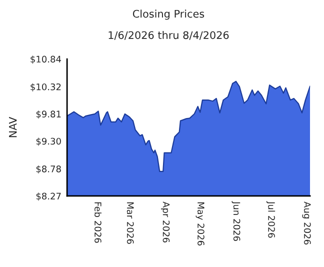 The image size is (324, 267). What do you see at coordinates (48, 169) in the screenshot?
I see `y-tick-label: $8.78` at bounding box center [48, 169].